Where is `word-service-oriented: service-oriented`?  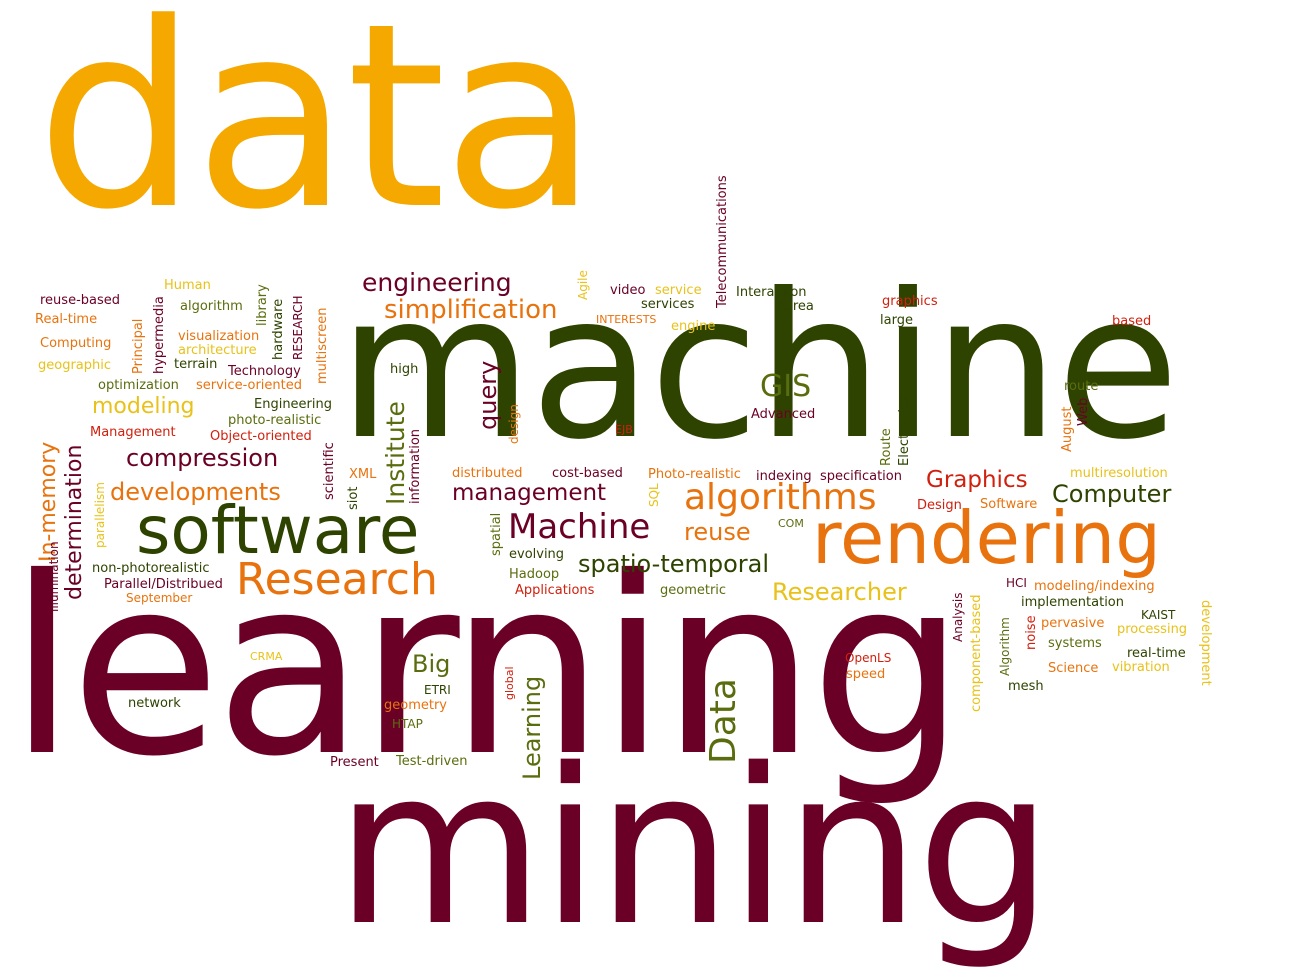 word-service-oriented: service-oriented is located at coordinates (249, 385).